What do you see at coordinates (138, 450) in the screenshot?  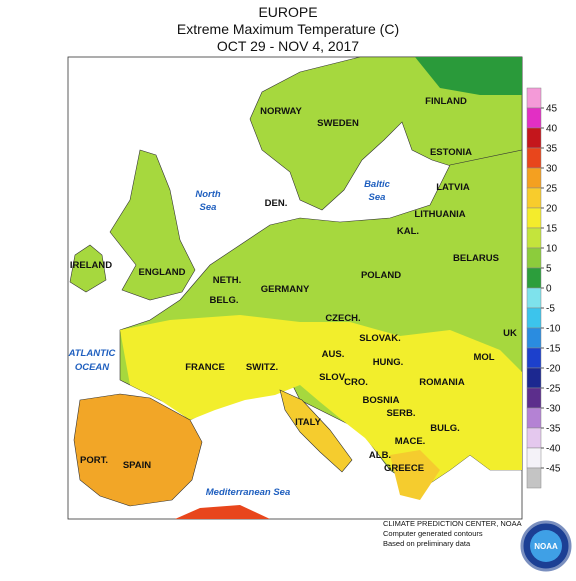 I see `land-iberia` at bounding box center [138, 450].